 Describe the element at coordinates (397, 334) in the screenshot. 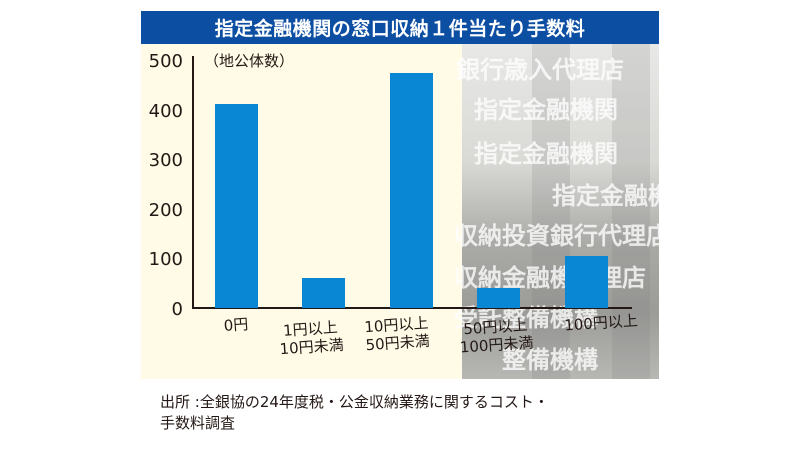

I see `x-tick-label: 10円以上 50円未満` at that location.